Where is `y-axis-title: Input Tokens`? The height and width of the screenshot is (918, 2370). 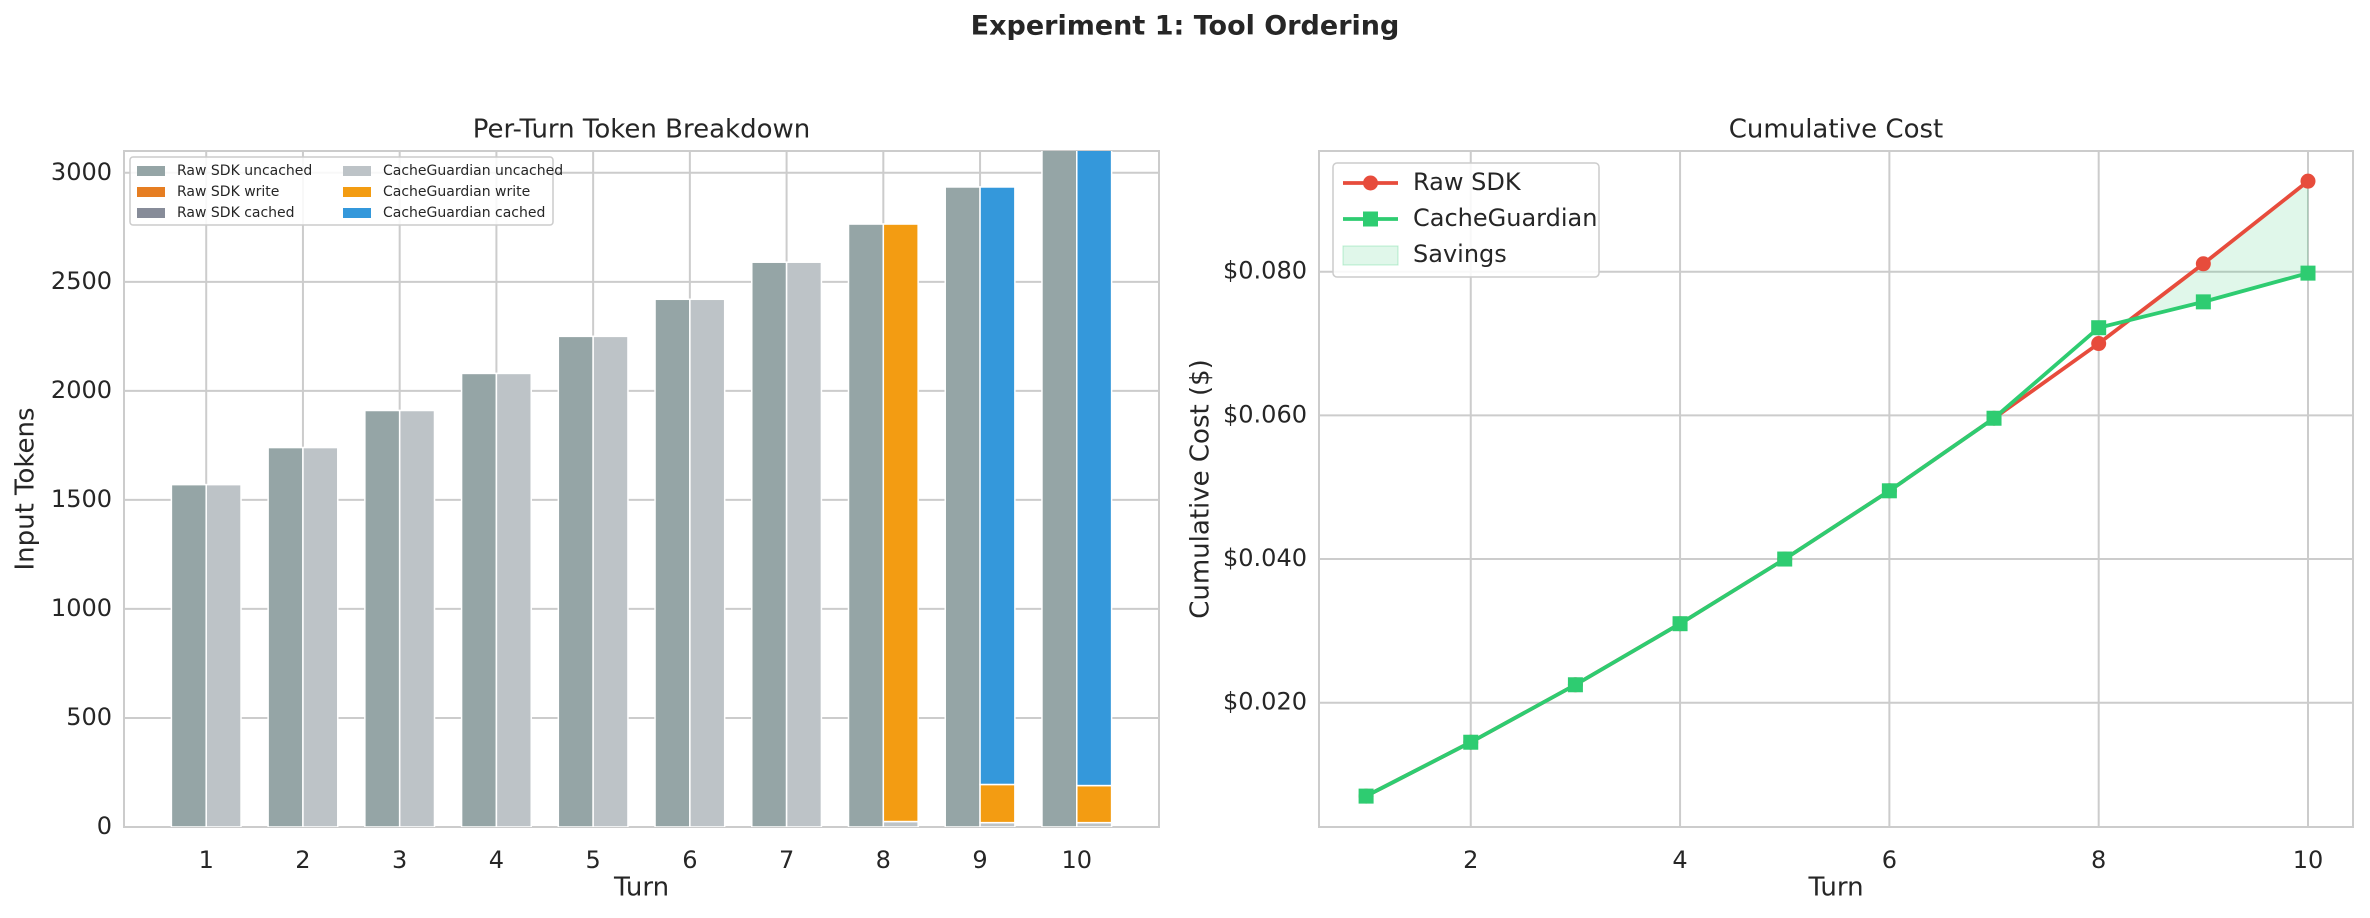
y-axis-title: Input Tokens is located at coordinates (26, 488).